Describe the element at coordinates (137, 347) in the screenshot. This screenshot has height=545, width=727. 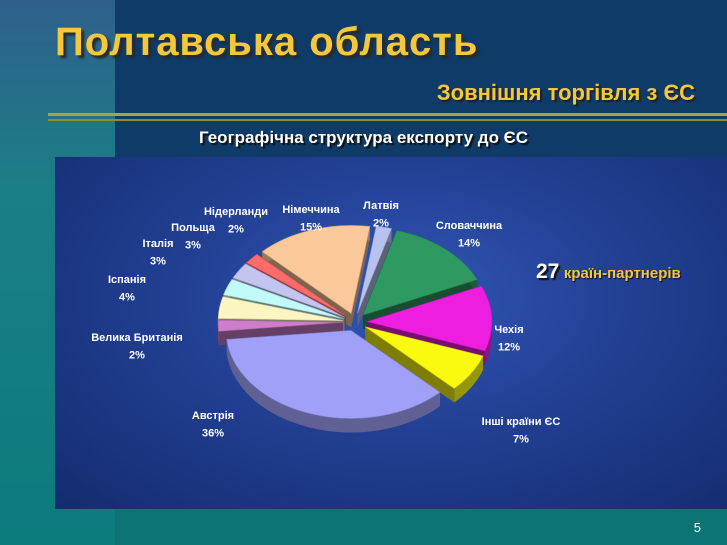
I see `slice-6-label: Велика Британія 2%` at that location.